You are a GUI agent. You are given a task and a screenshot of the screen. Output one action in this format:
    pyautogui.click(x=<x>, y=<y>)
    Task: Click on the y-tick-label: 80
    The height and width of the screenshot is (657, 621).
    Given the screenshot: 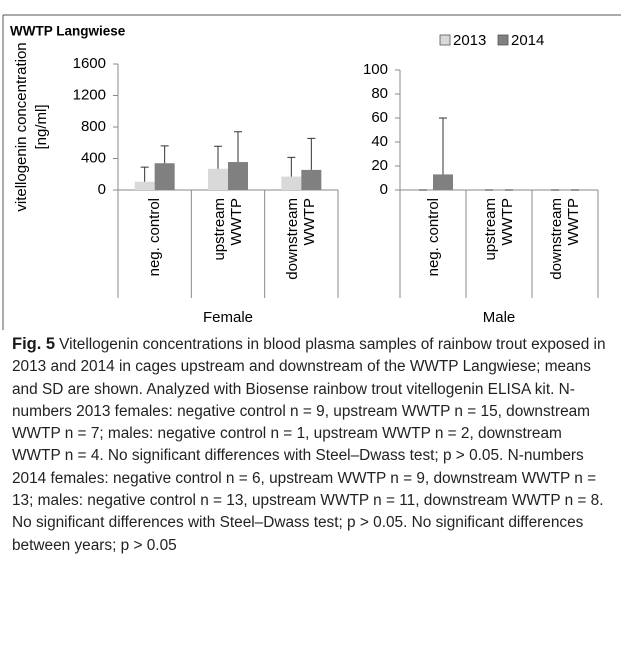 What is the action you would take?
    pyautogui.click(x=379, y=93)
    